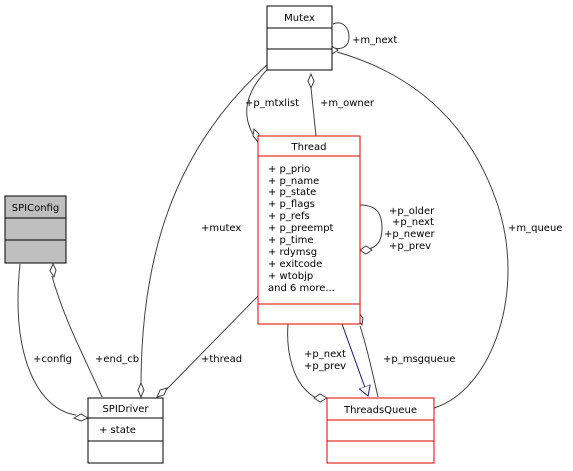  I want to click on label-p-prev-self: +p_prev, so click(410, 246).